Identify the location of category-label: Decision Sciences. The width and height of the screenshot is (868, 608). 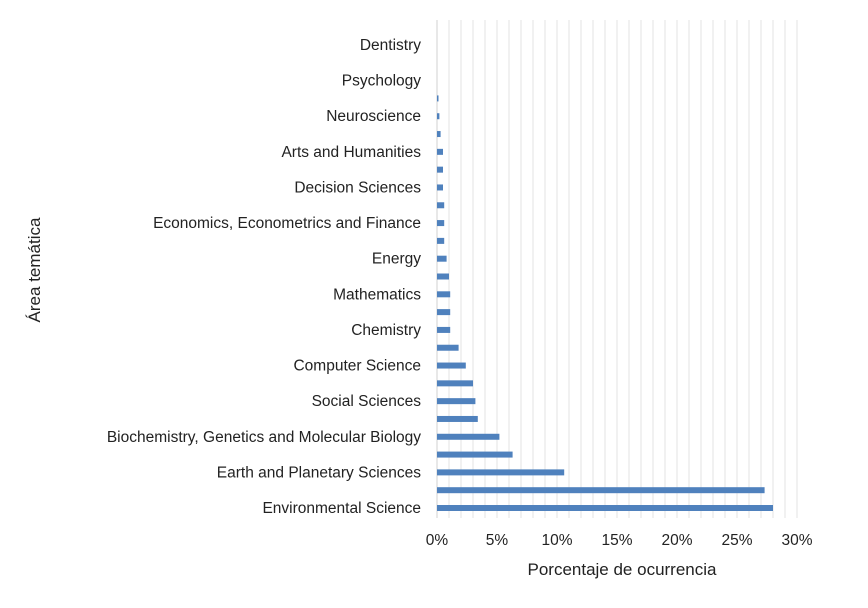
(357, 187).